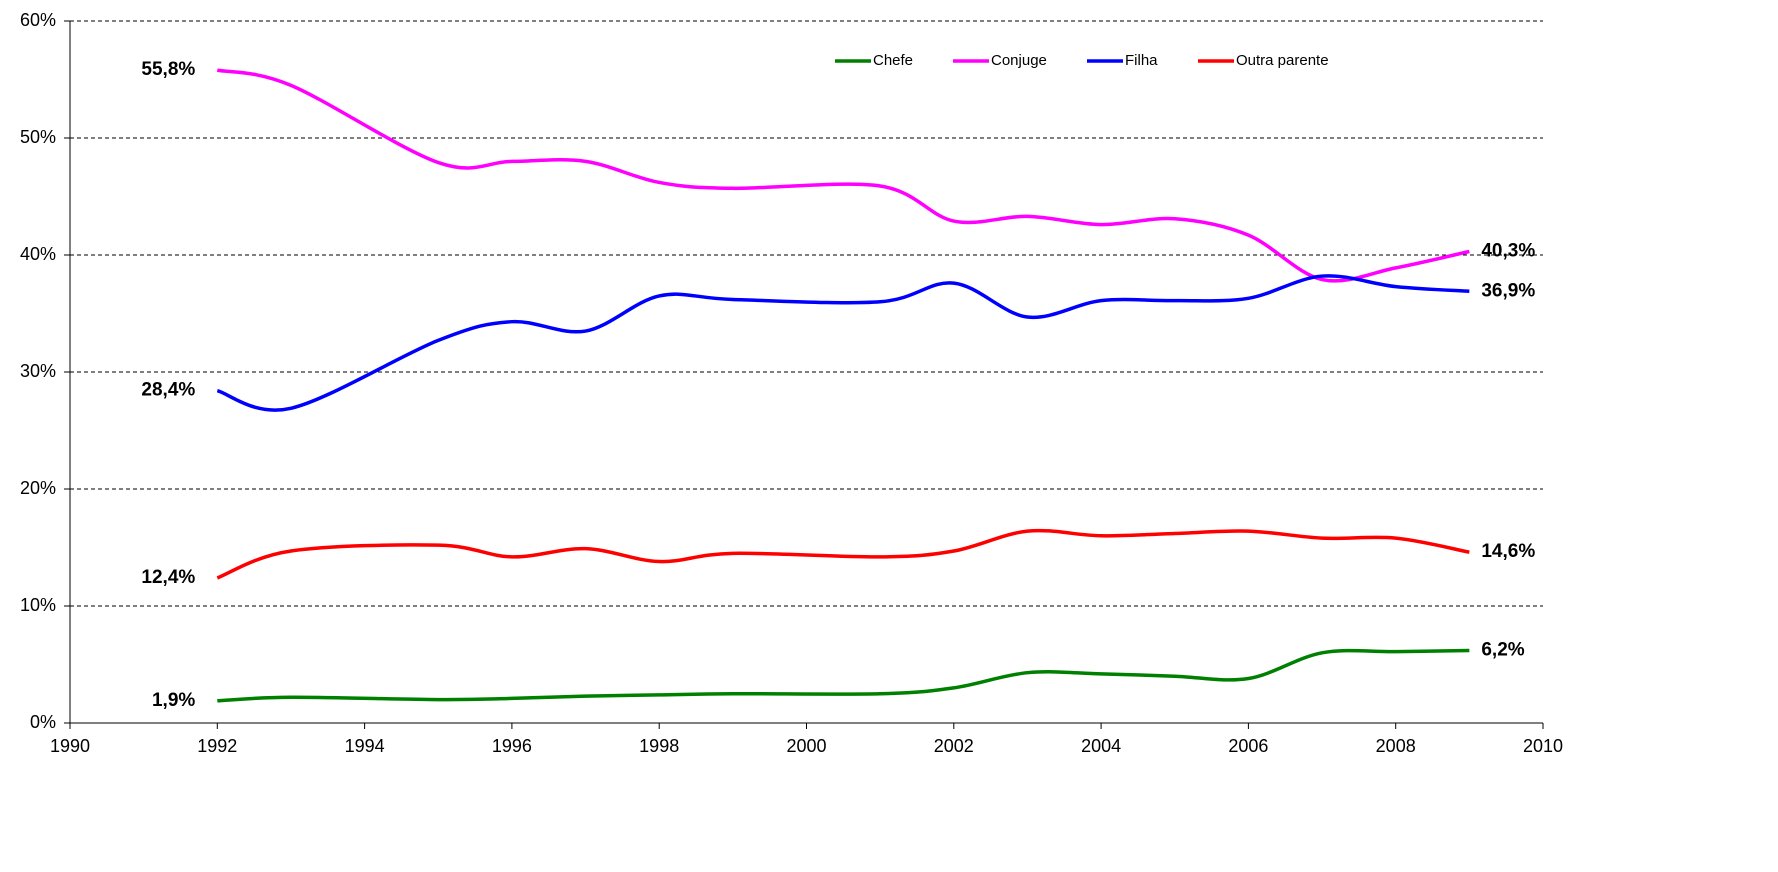 This screenshot has height=872, width=1778. I want to click on y-tick-label: 20%, so click(38, 488).